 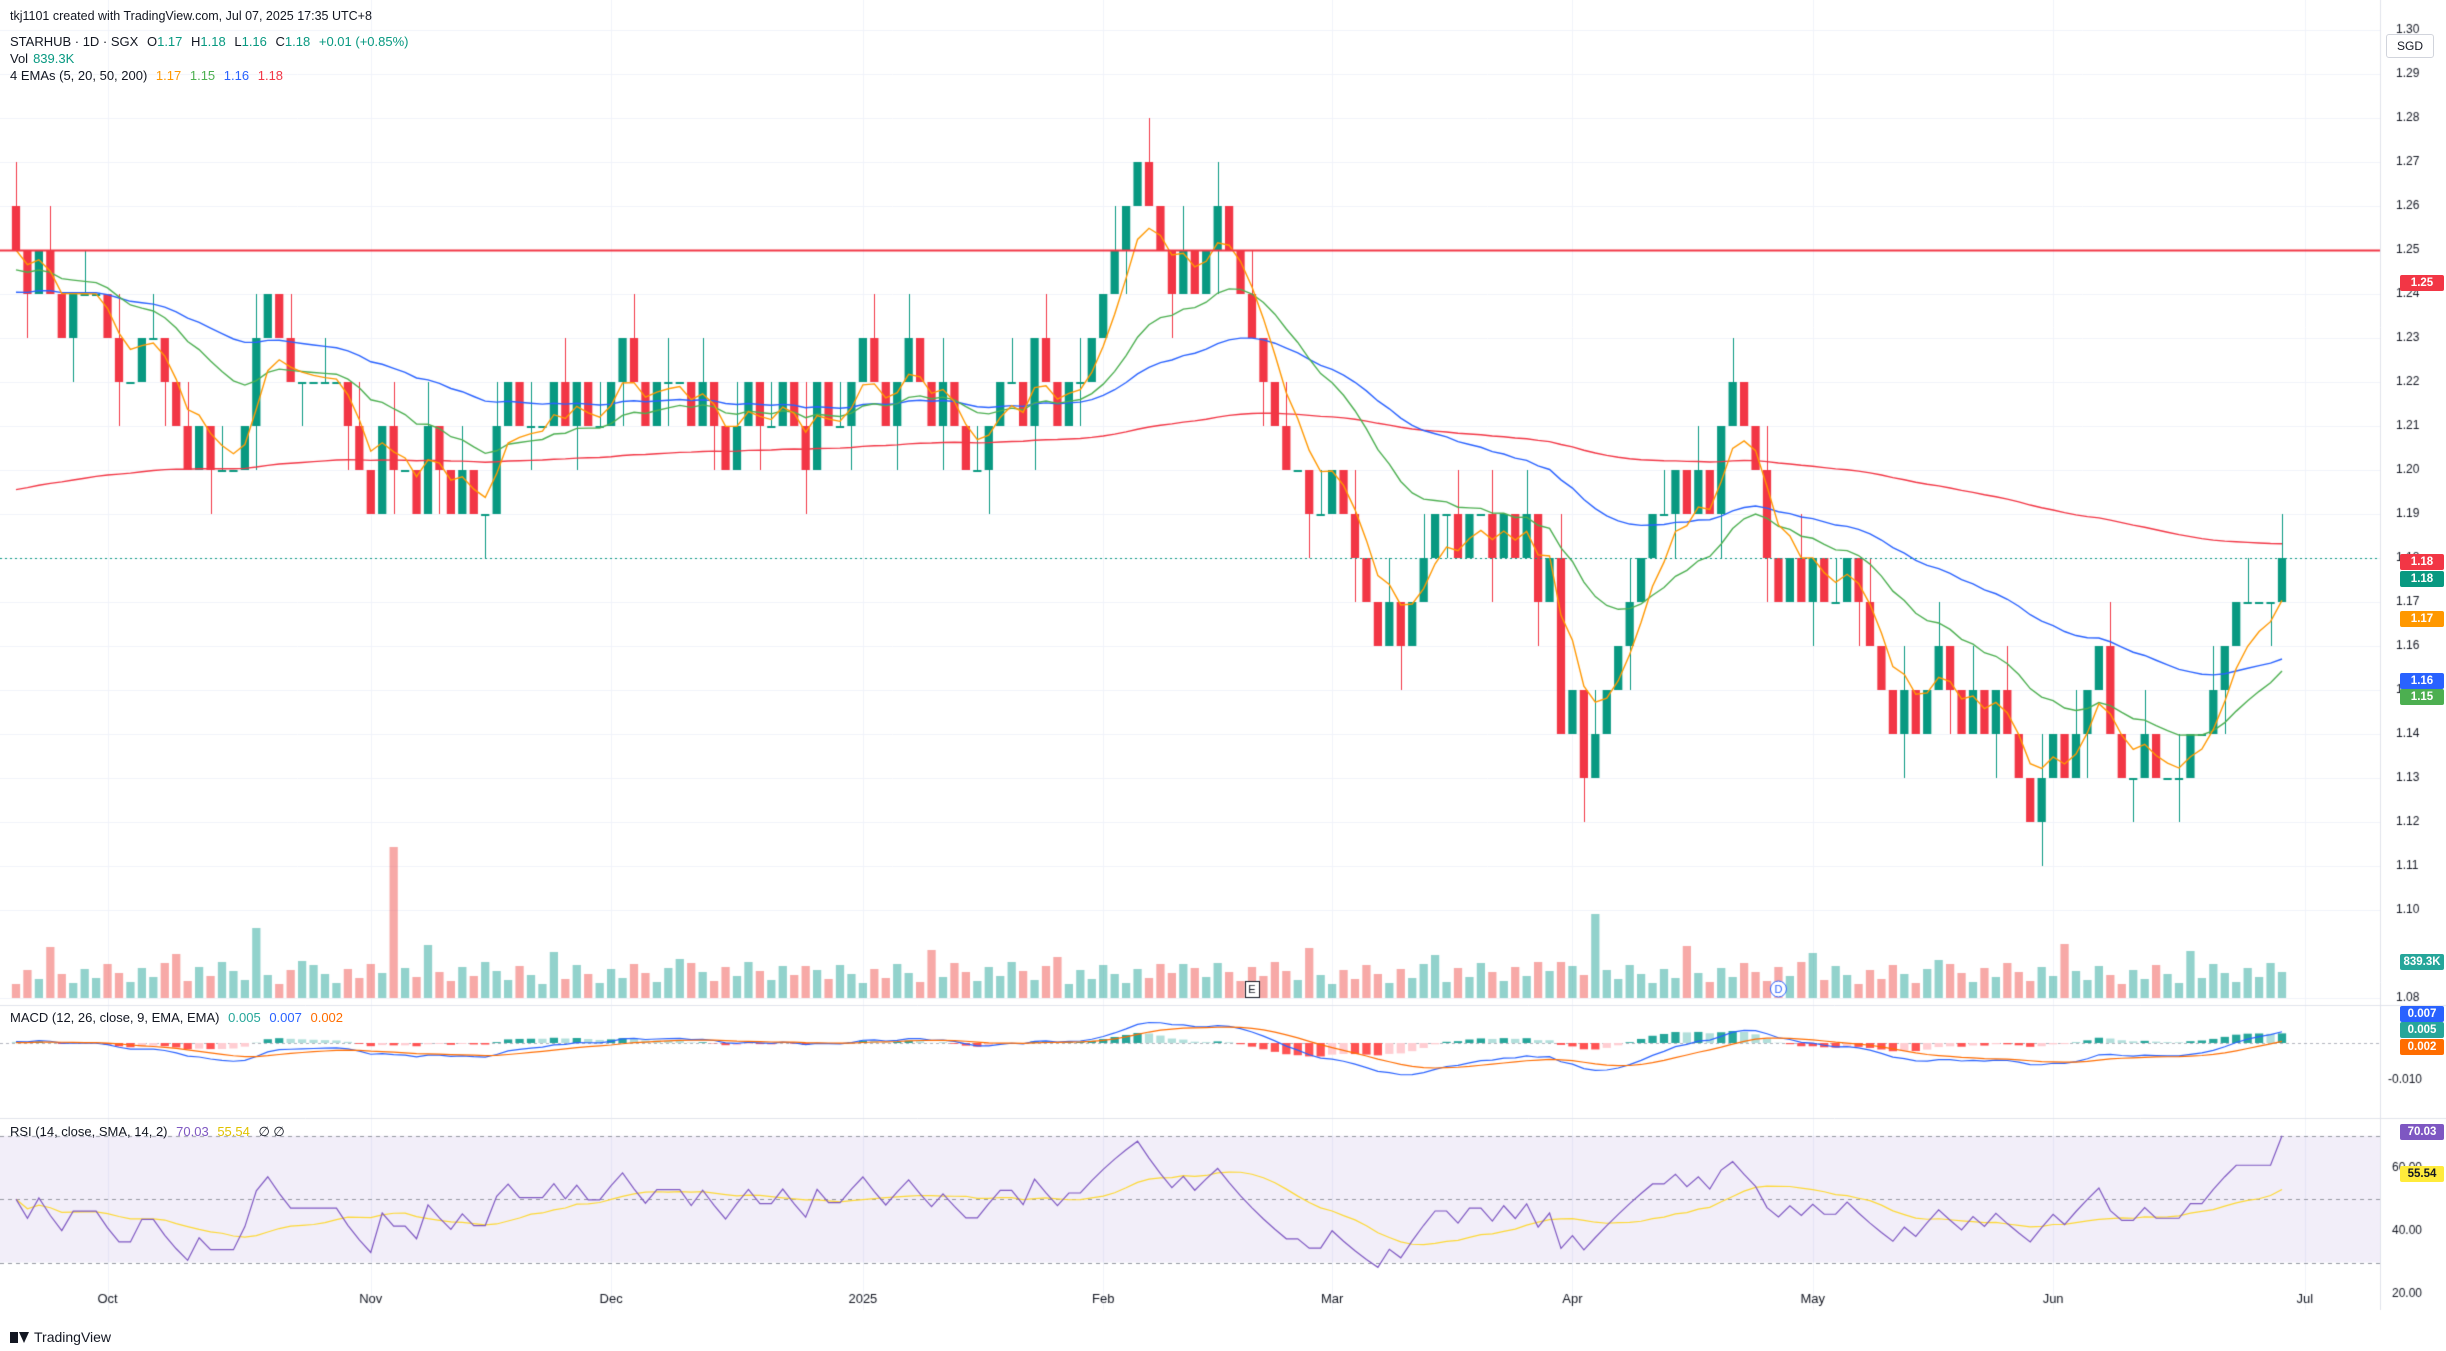 What do you see at coordinates (2422, 1174) in the screenshot?
I see `rsi-ma-tag: 55.54` at bounding box center [2422, 1174].